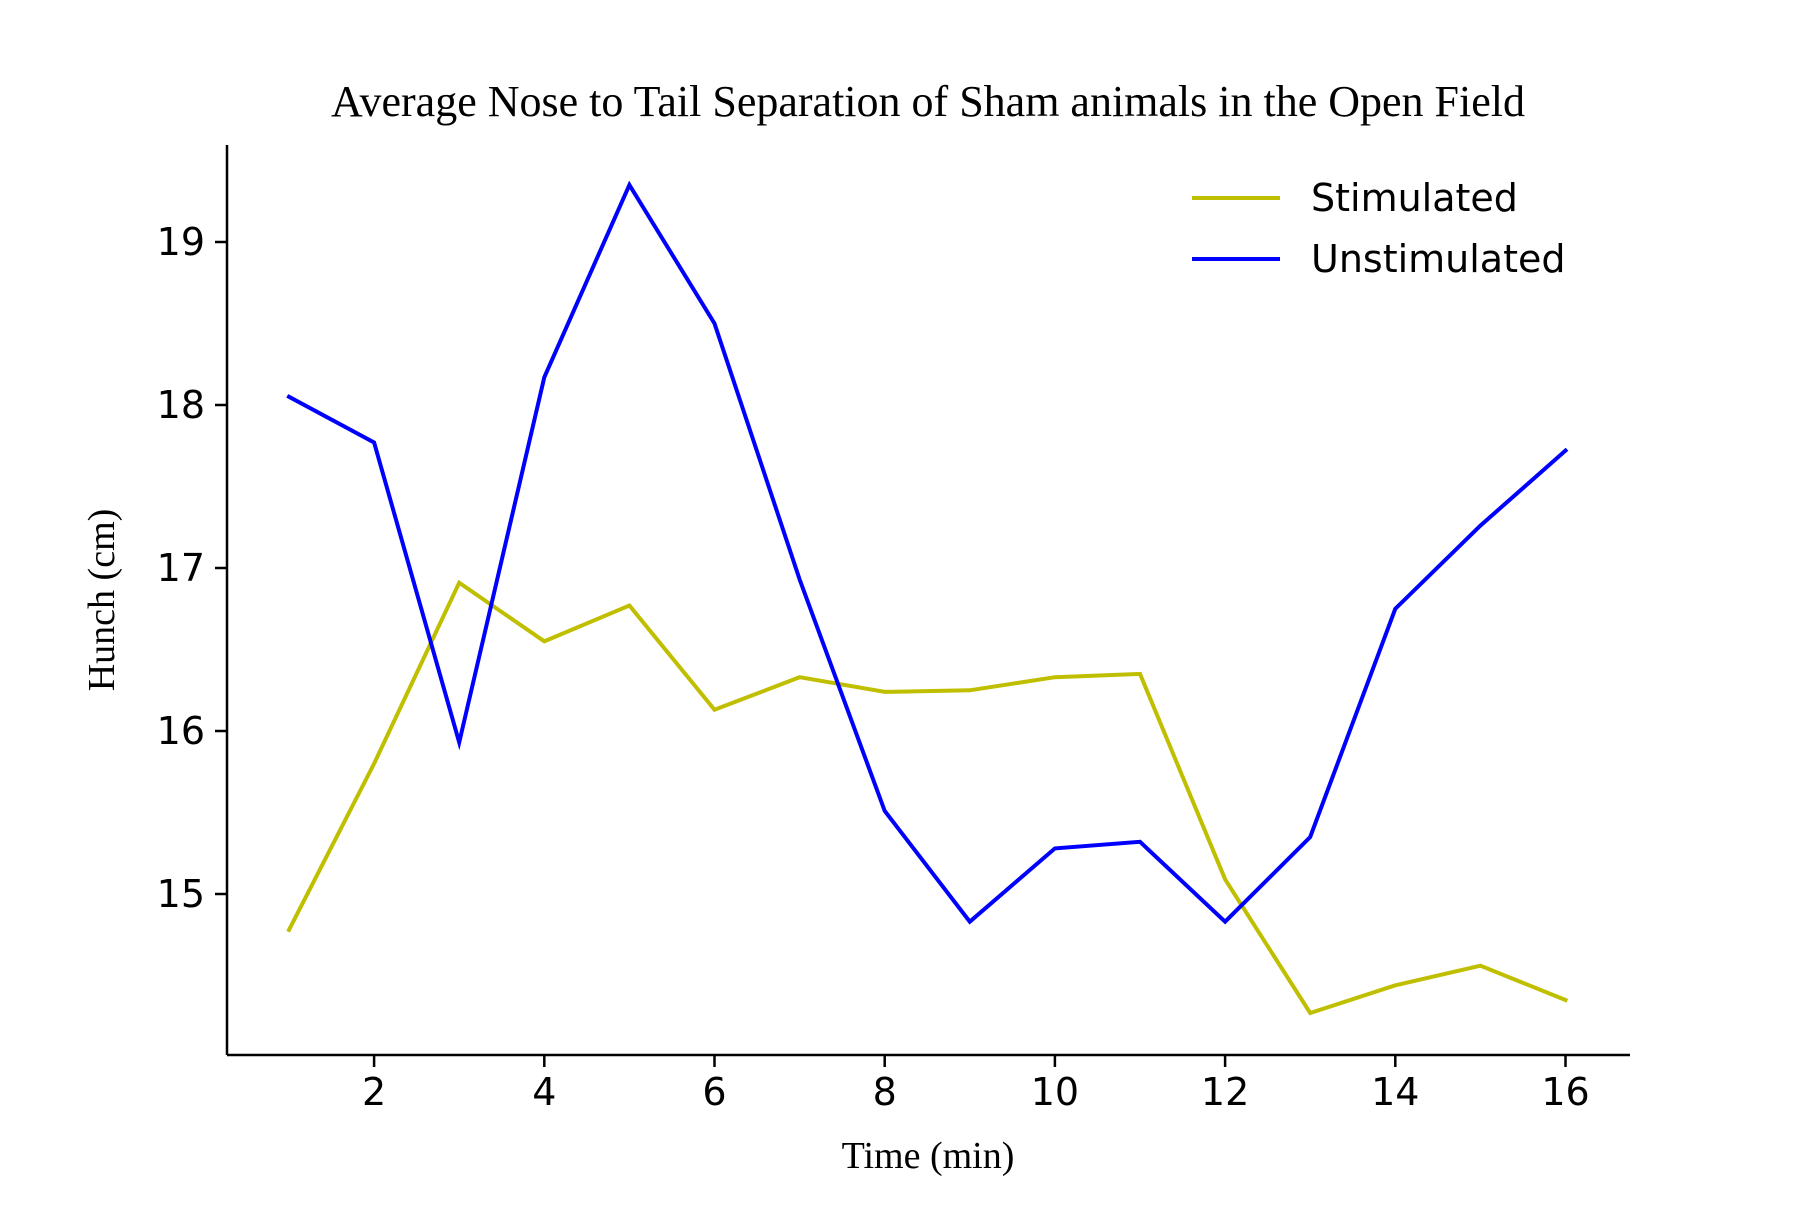  What do you see at coordinates (181, 242) in the screenshot?
I see `y-tick-label: 19` at bounding box center [181, 242].